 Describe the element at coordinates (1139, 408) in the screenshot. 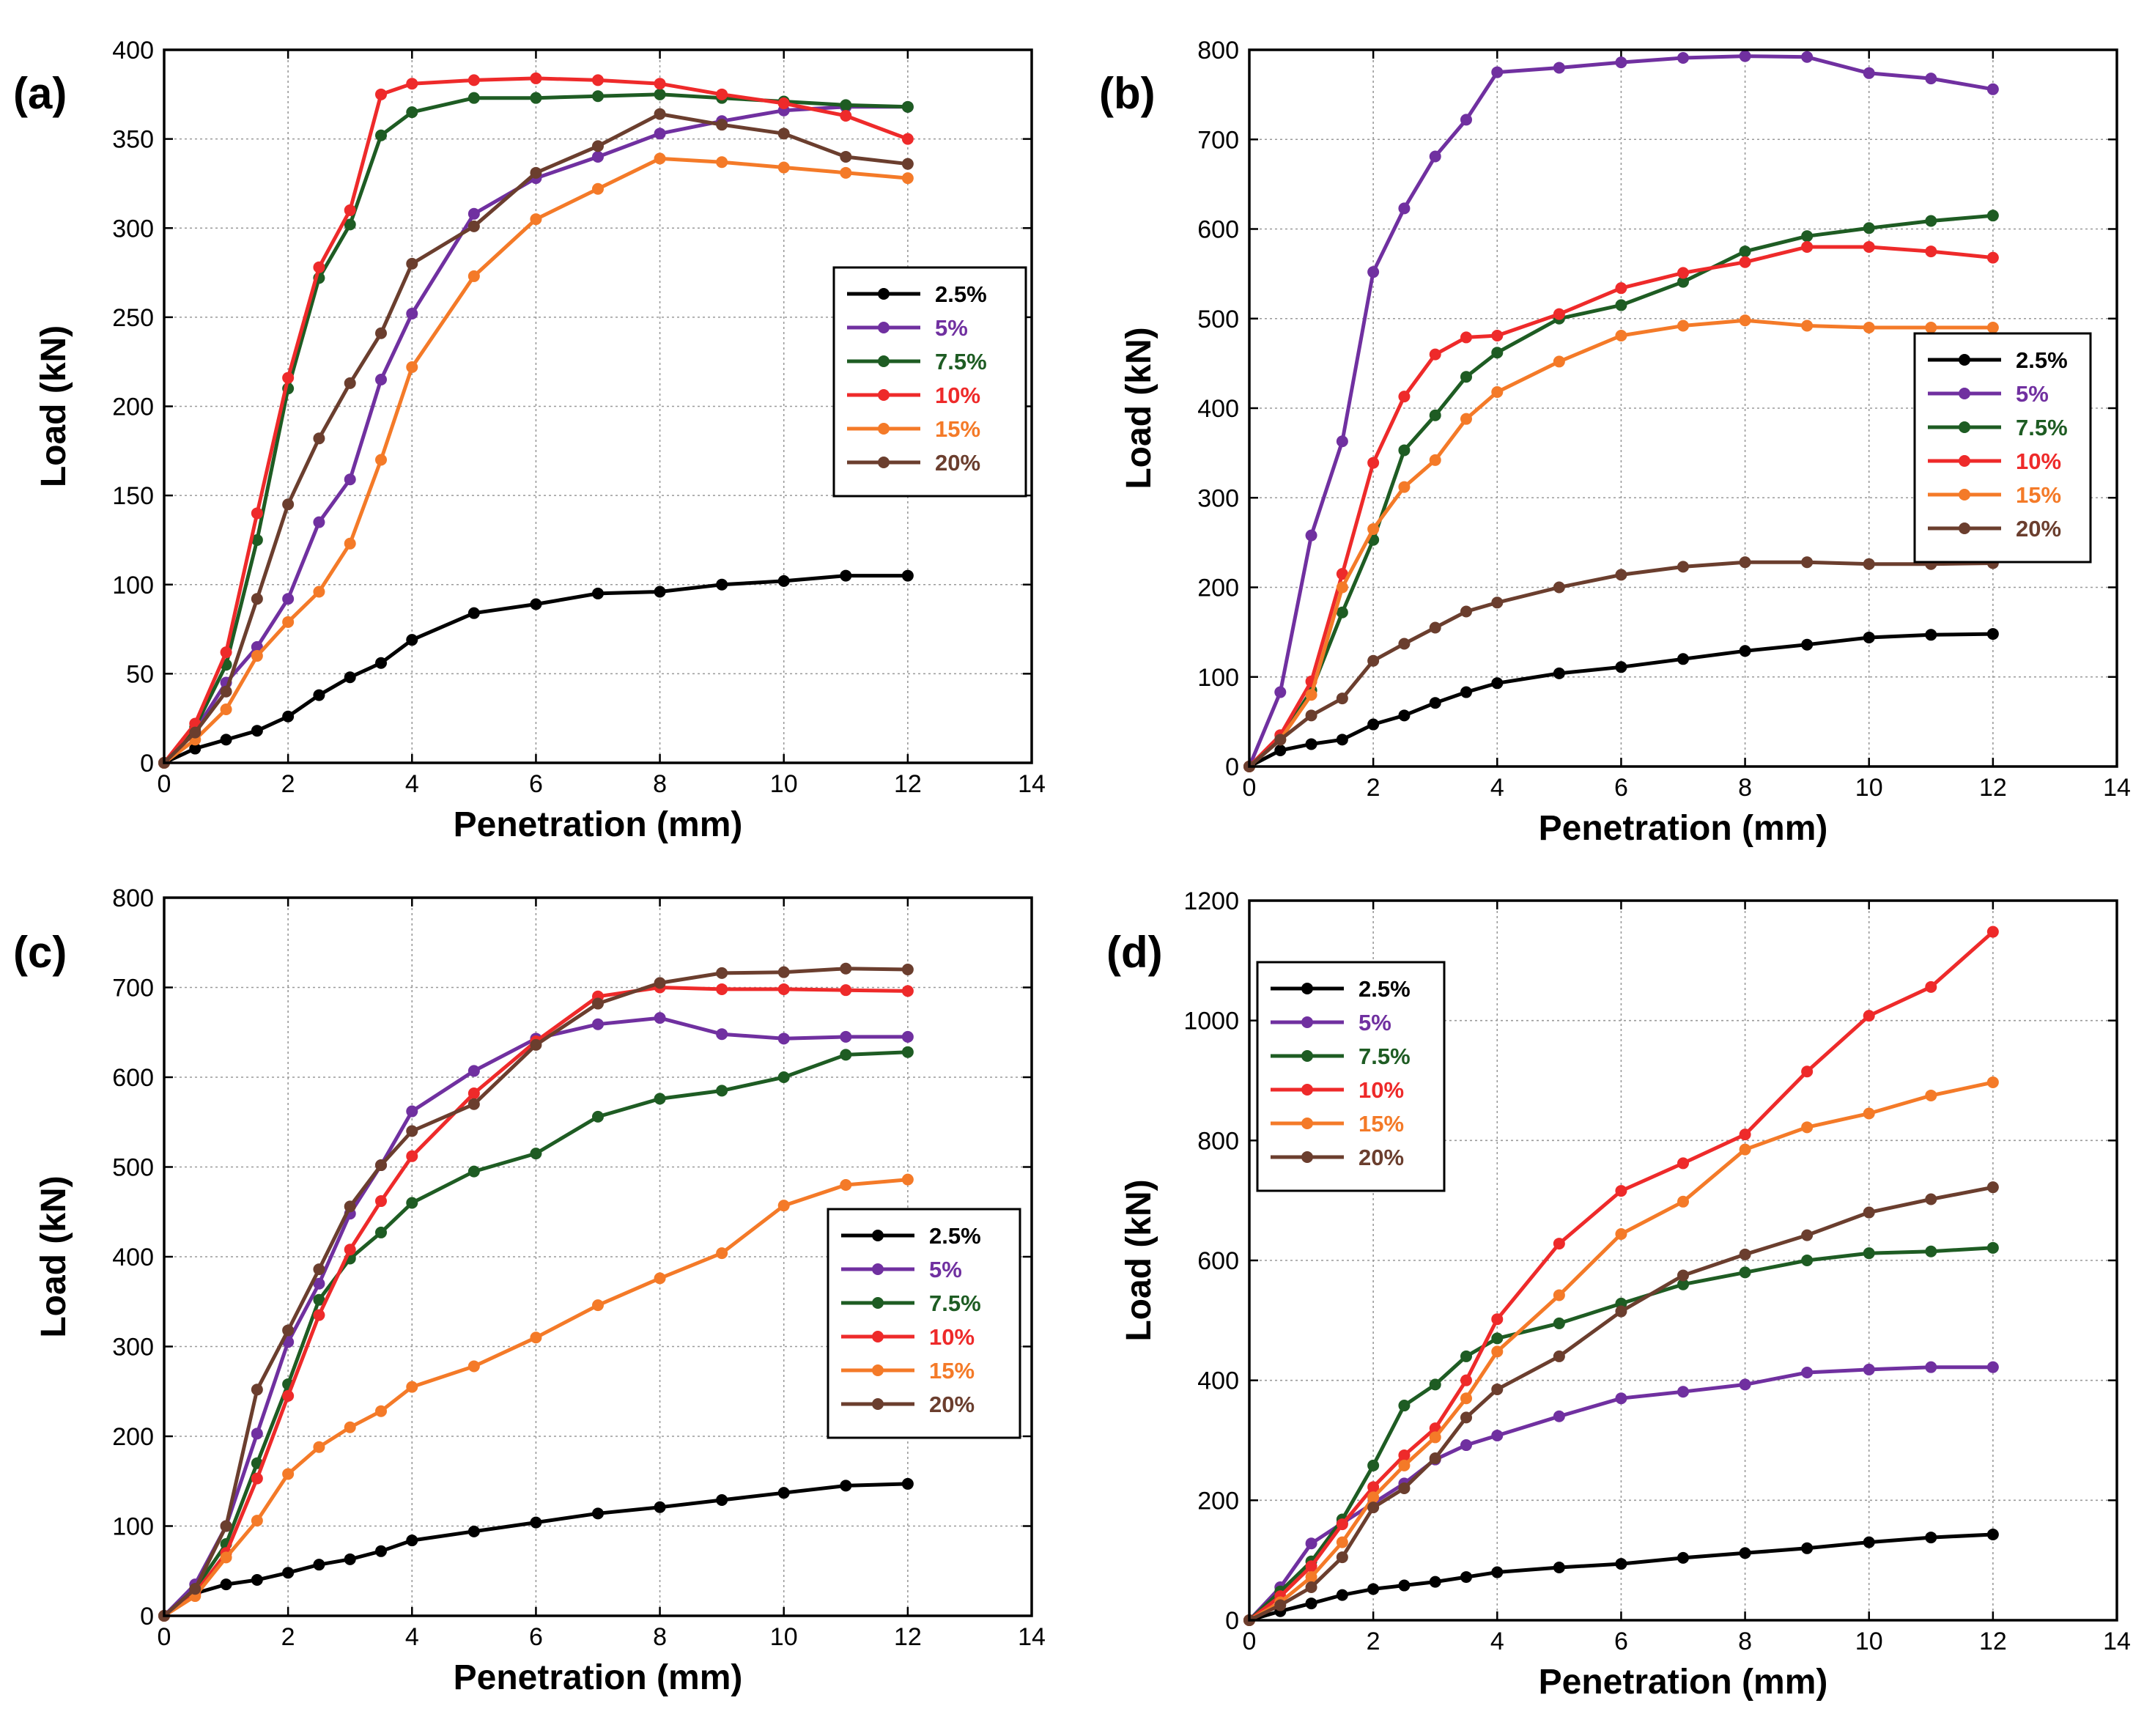

I see `y-axis-title: Load (kN)` at that location.